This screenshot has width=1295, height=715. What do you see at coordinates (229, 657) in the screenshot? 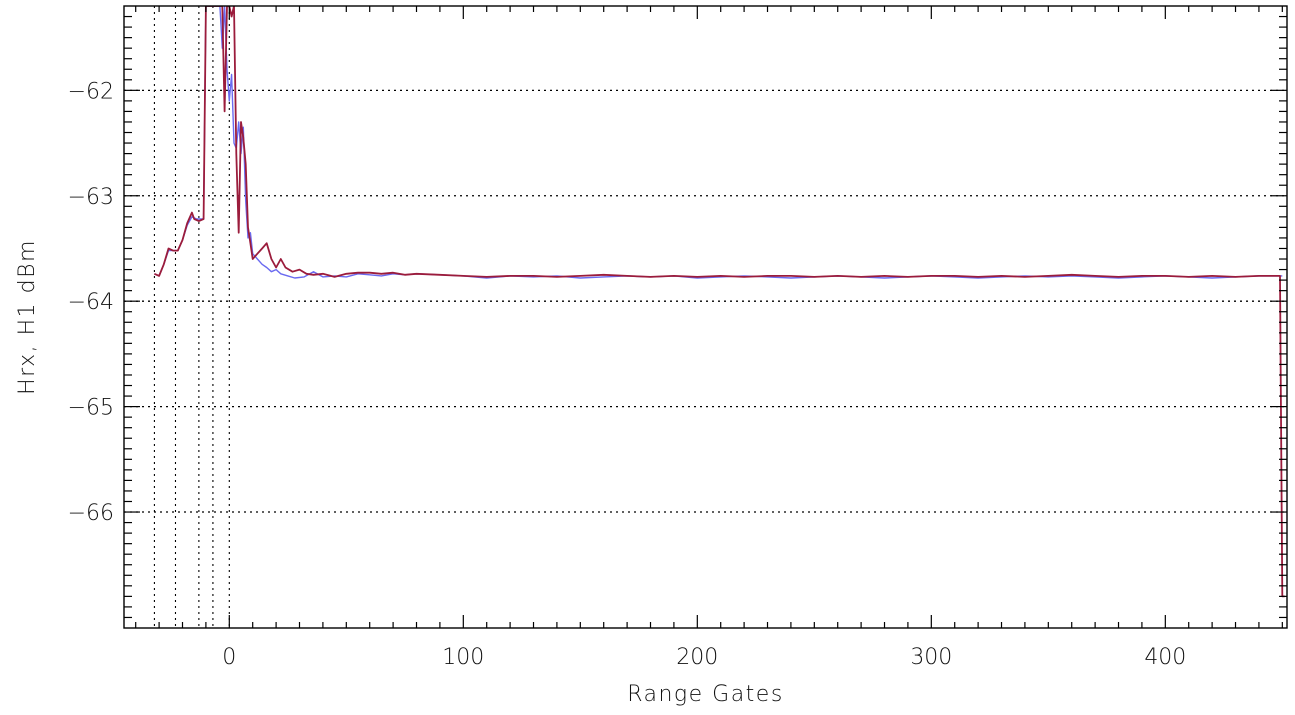
I see `x-tick-label: 0` at bounding box center [229, 657].